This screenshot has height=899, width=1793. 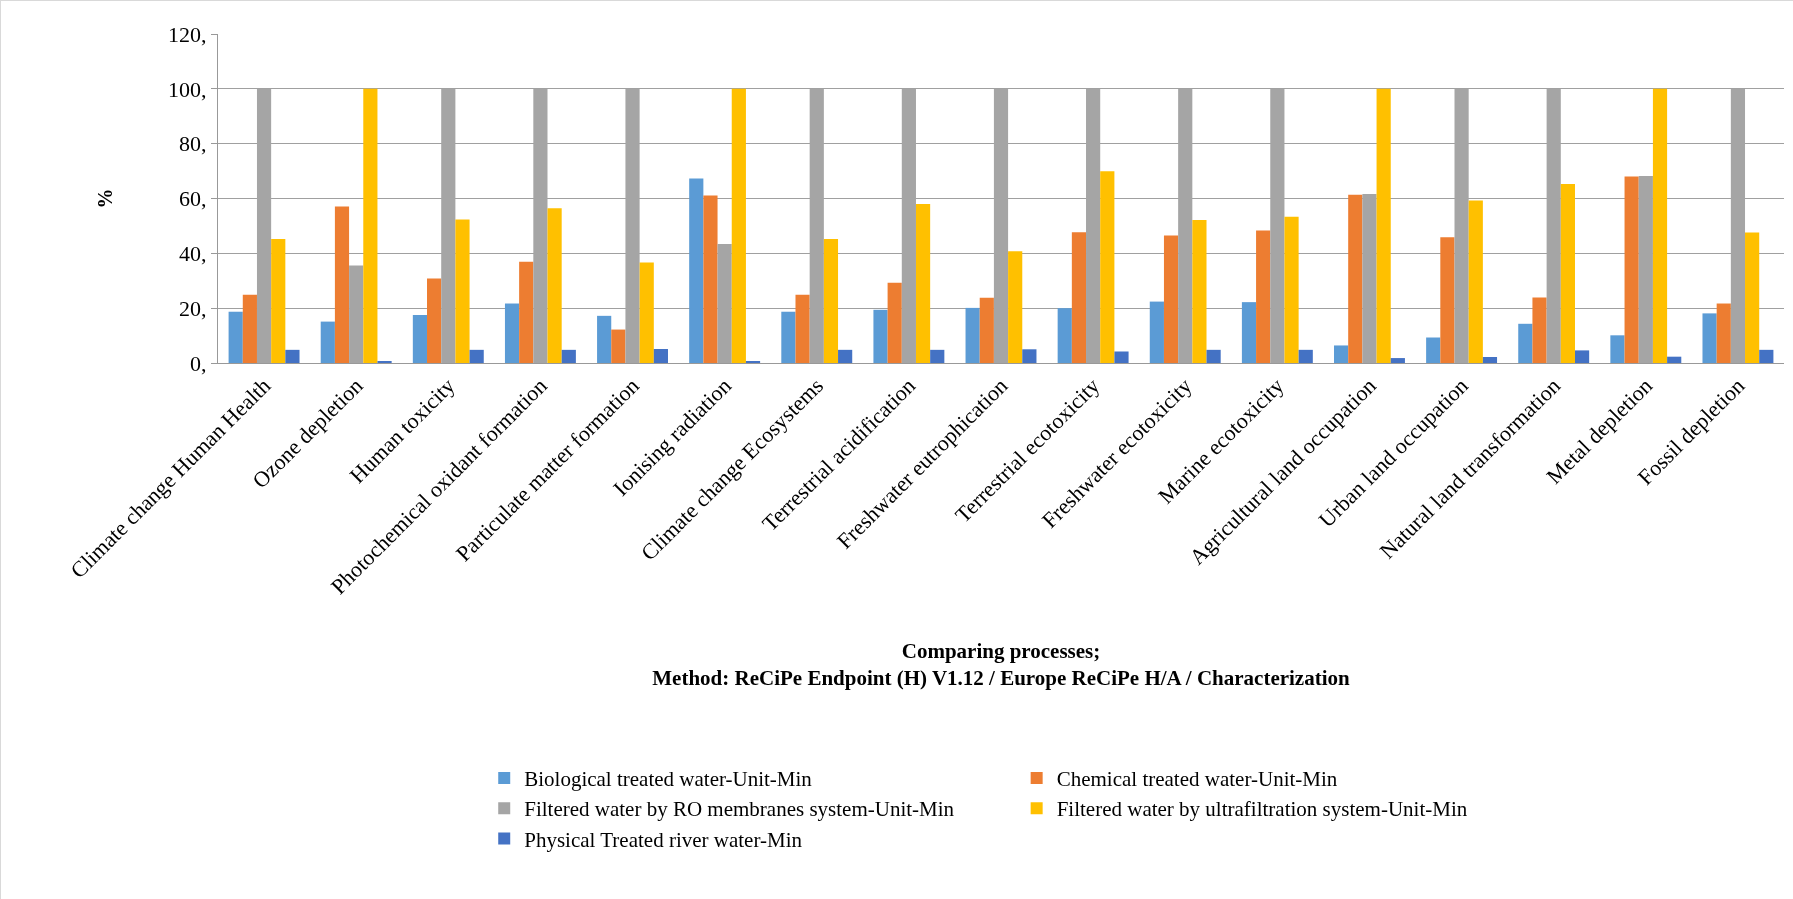 What do you see at coordinates (1197, 779) in the screenshot?
I see `legend-label: Chemical treated water-Unit-Min` at bounding box center [1197, 779].